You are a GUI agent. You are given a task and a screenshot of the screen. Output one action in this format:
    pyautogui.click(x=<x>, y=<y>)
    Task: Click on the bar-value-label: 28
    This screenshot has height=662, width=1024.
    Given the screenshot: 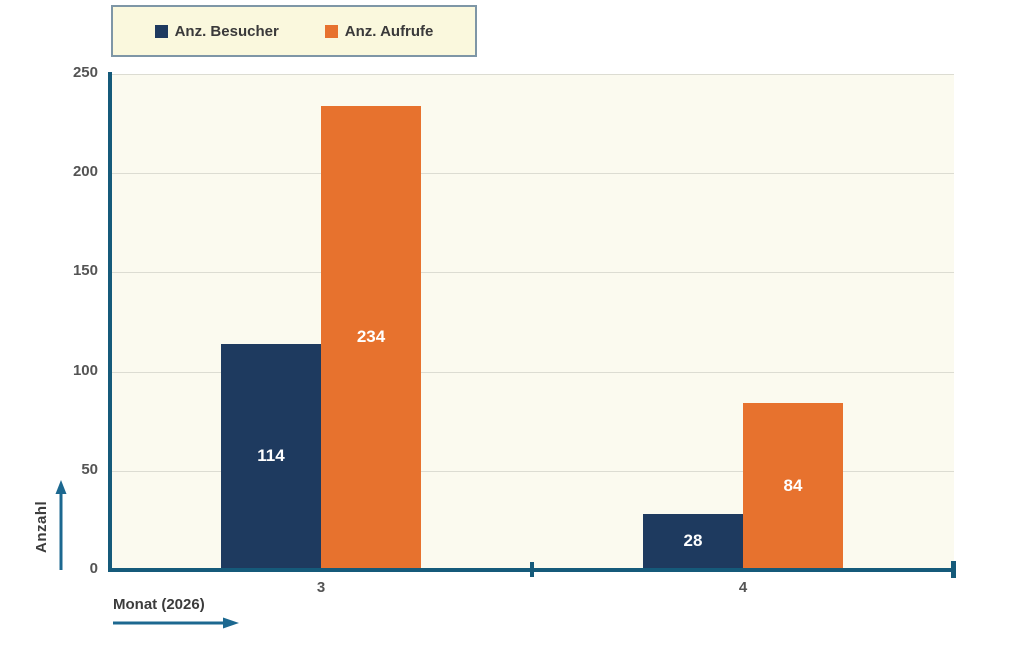 What is the action you would take?
    pyautogui.click(x=693, y=540)
    